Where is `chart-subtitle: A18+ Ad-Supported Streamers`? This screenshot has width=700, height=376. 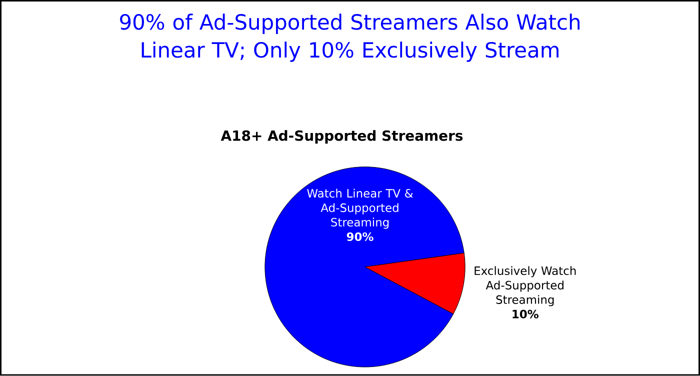
chart-subtitle: A18+ Ad-Supported Streamers is located at coordinates (341, 137).